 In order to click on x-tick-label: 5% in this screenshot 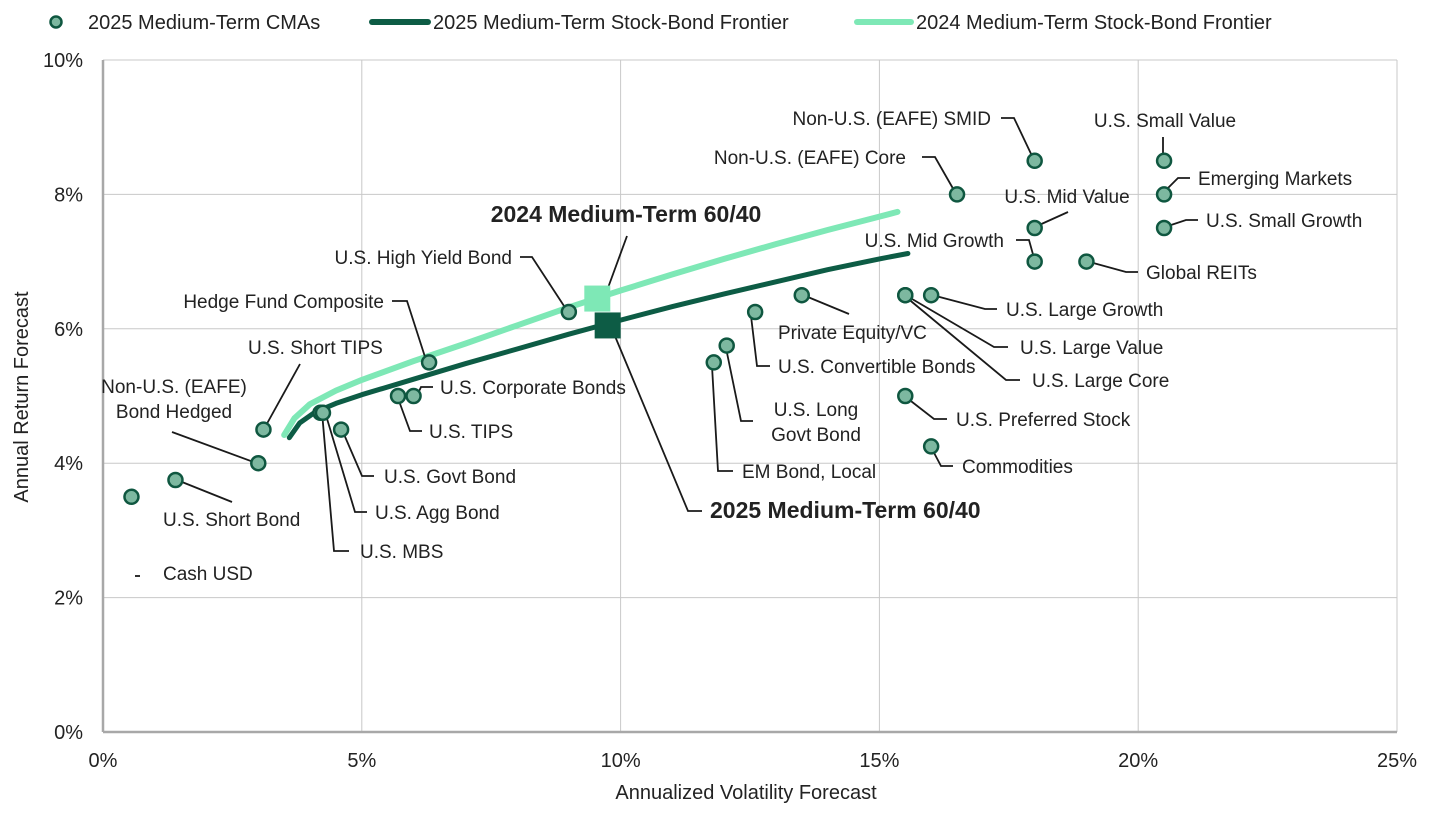, I will do `click(361, 761)`.